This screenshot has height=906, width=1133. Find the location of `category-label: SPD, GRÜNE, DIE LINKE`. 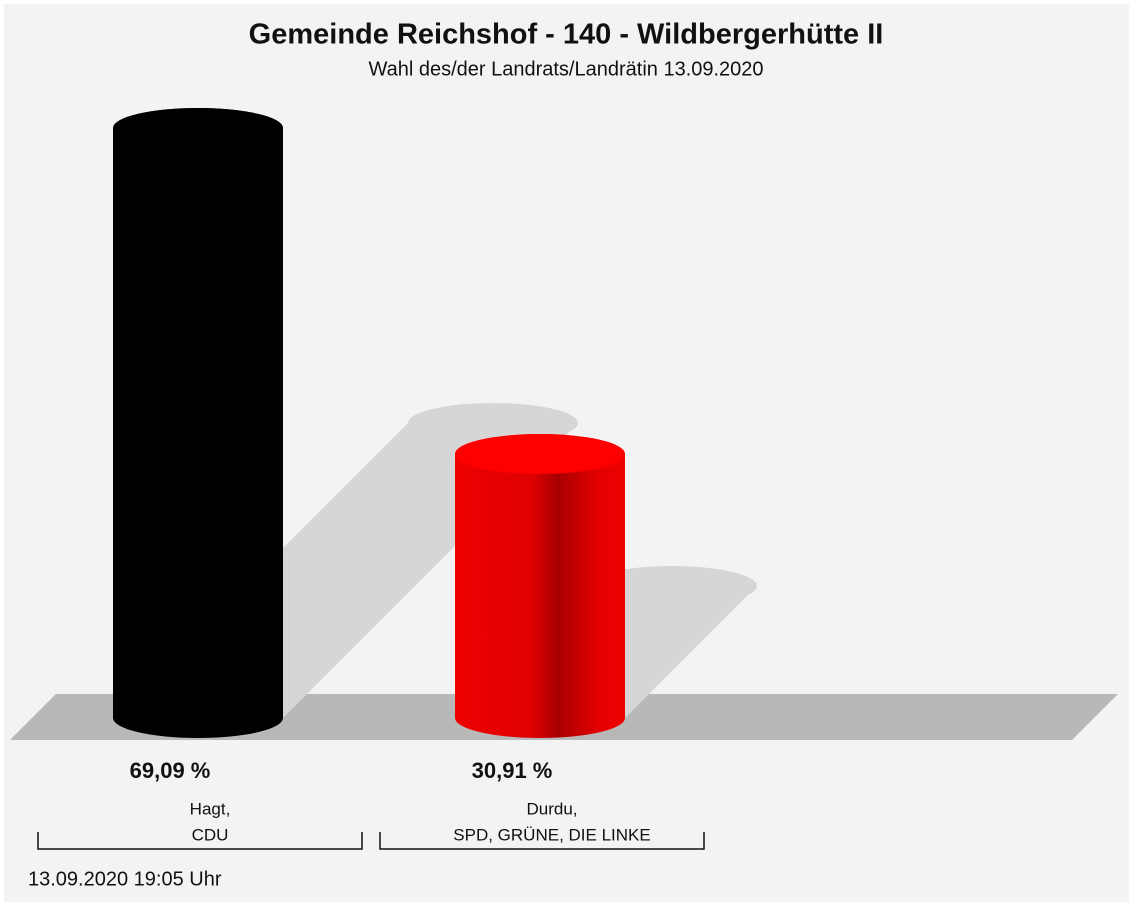

category-label: SPD, GRÜNE, DIE LINKE is located at coordinates (551, 834).